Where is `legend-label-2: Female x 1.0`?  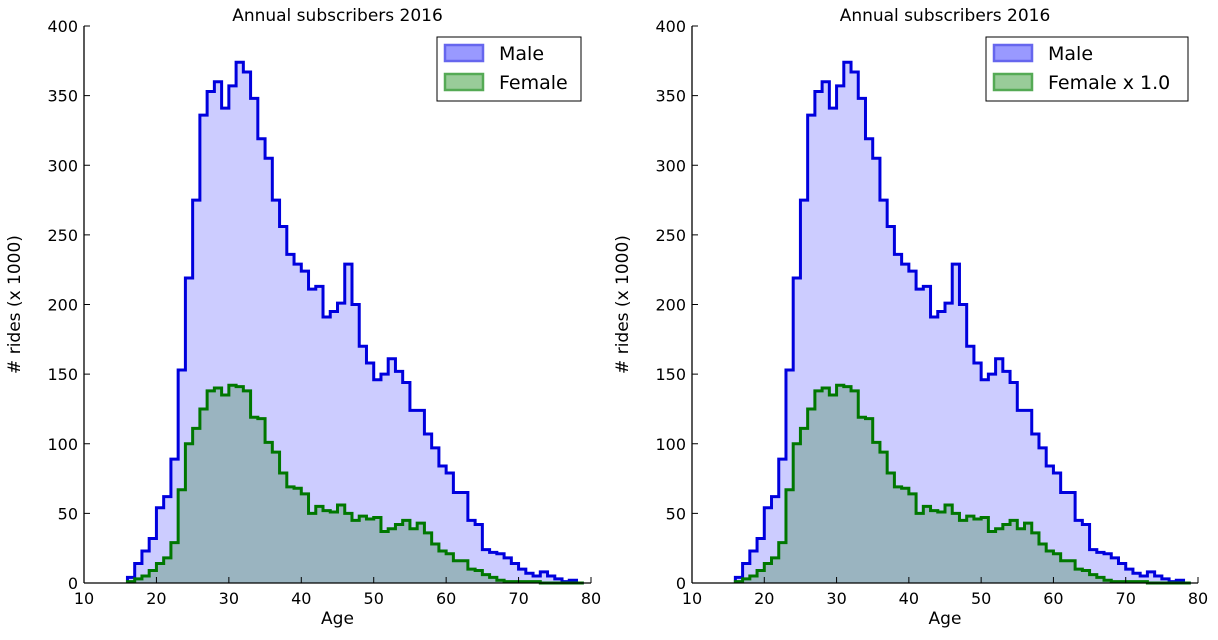
legend-label-2: Female x 1.0 is located at coordinates (1109, 83).